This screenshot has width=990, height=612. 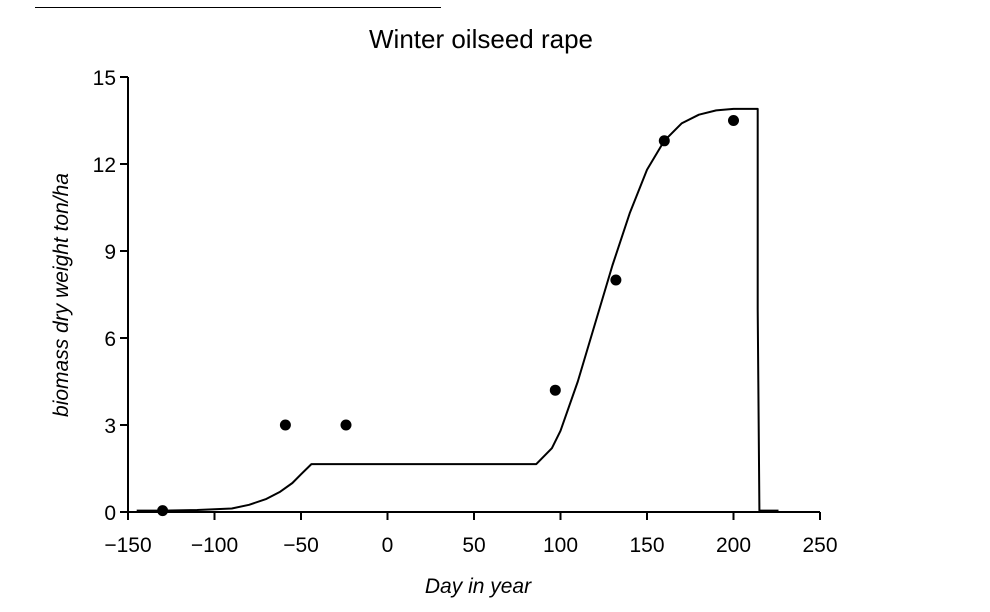 I want to click on x-tick-label: 200, so click(x=733, y=545).